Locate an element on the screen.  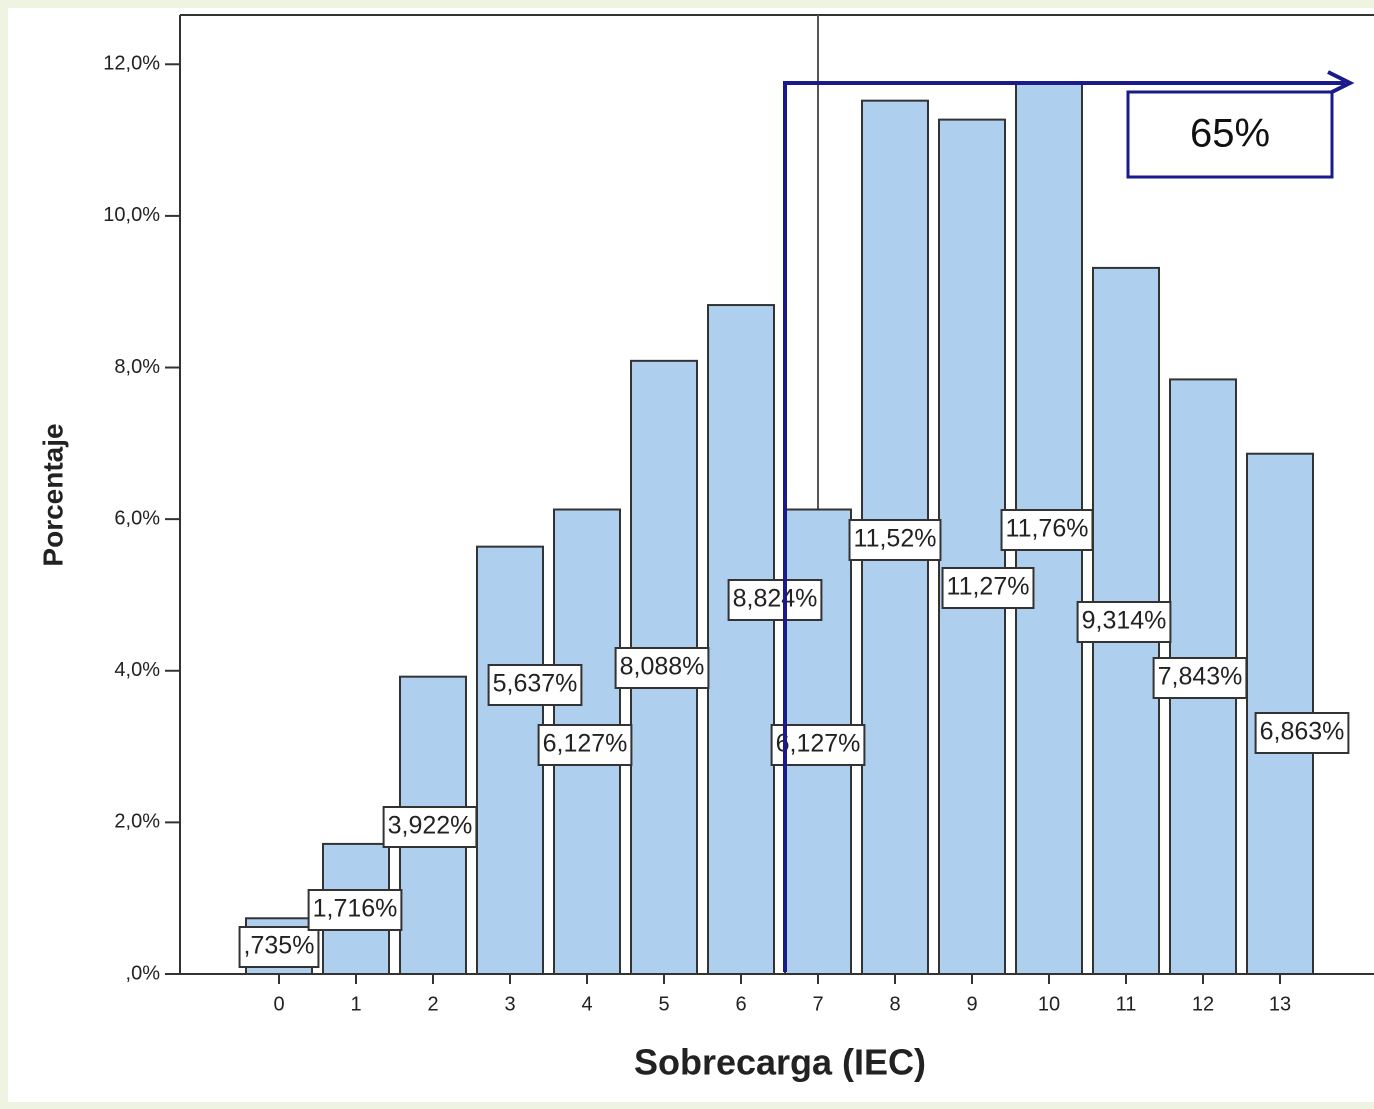
value-label: 11,52% is located at coordinates (895, 539).